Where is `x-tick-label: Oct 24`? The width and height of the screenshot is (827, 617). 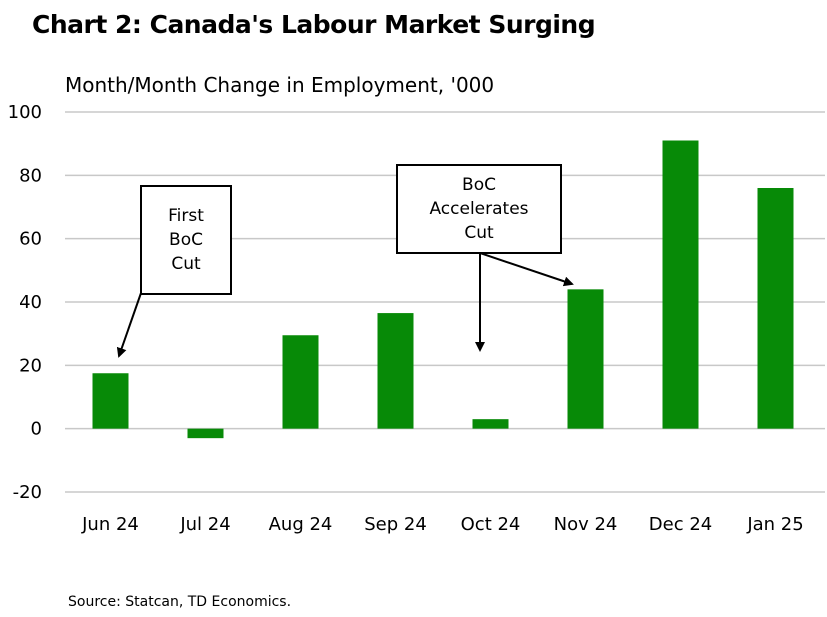 x-tick-label: Oct 24 is located at coordinates (491, 524).